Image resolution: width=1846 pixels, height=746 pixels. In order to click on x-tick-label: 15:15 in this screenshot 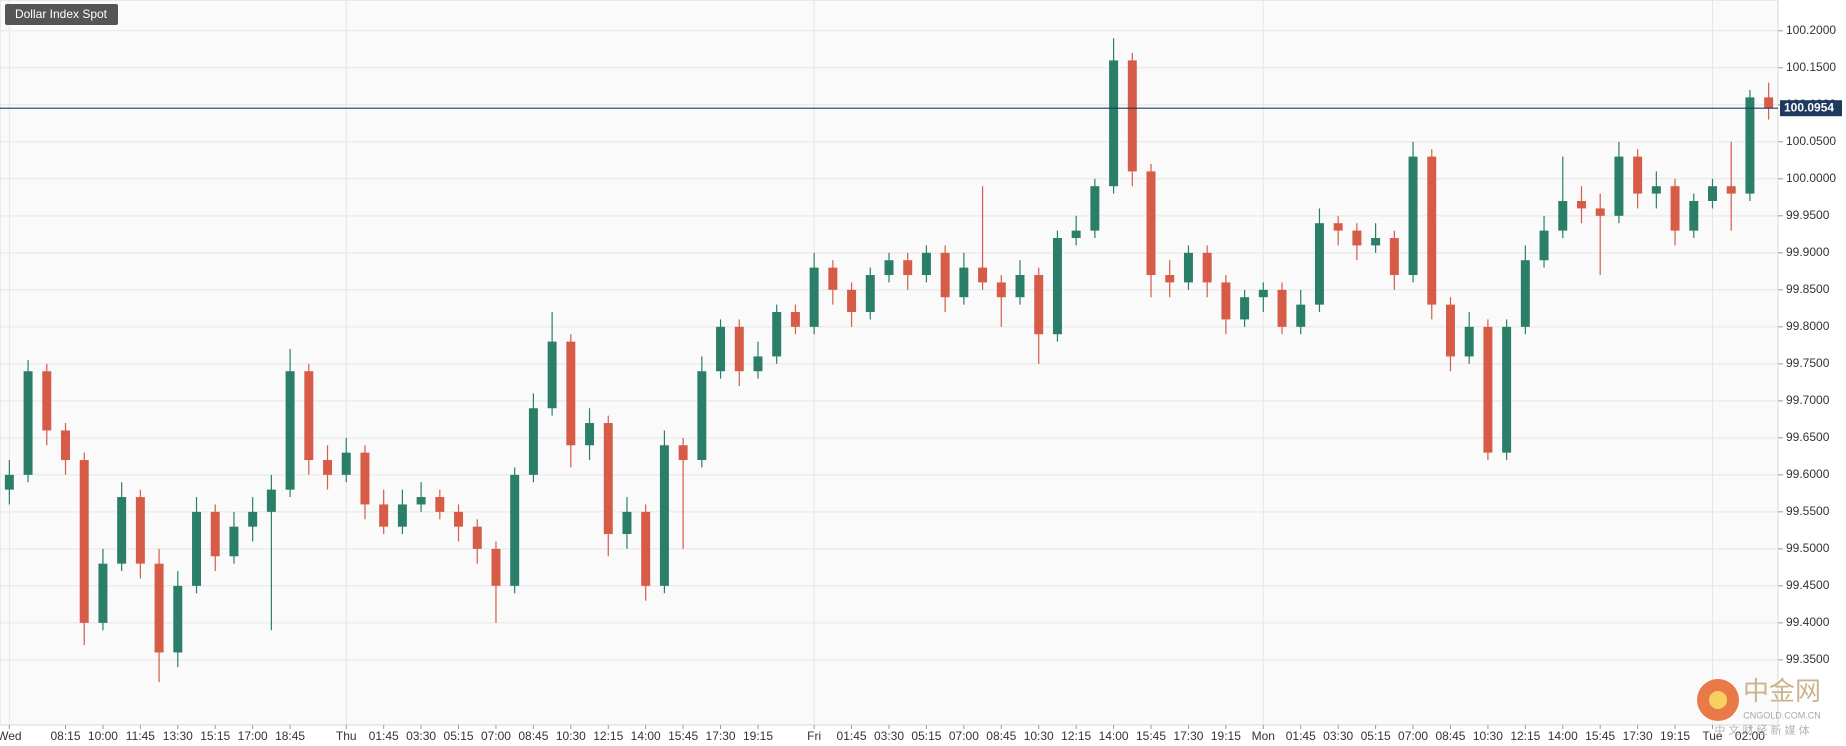, I will do `click(215, 736)`.